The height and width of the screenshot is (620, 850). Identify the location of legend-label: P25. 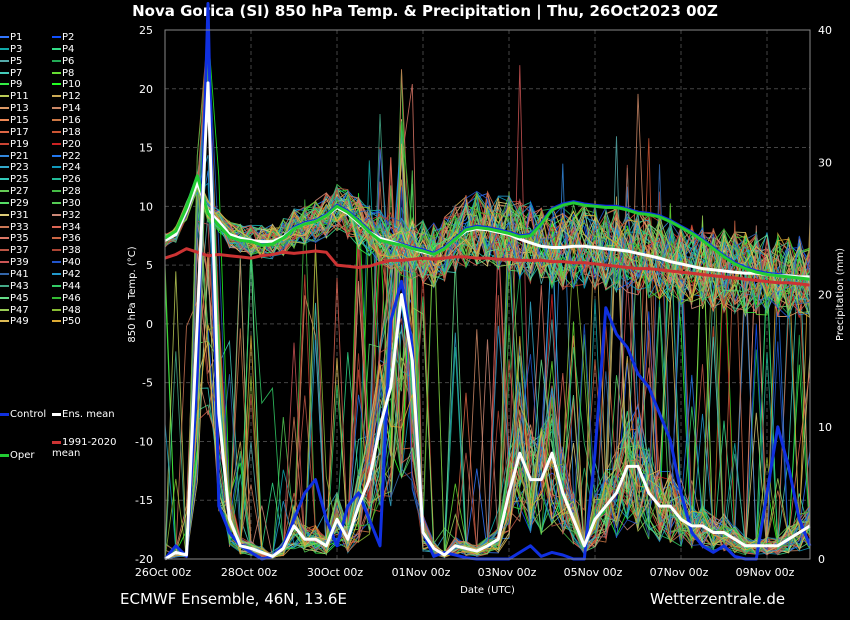
(19, 180).